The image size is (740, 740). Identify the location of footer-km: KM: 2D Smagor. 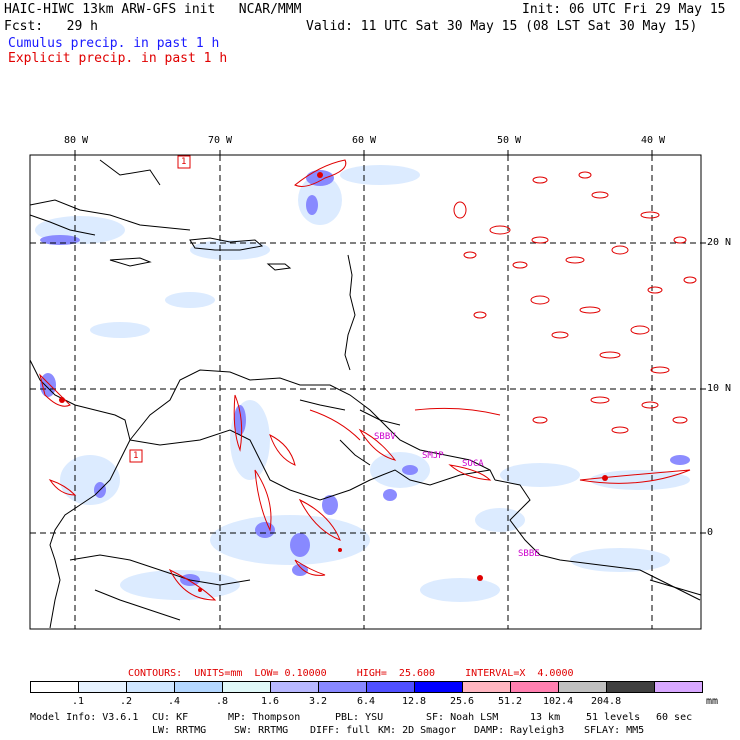
(417, 730).